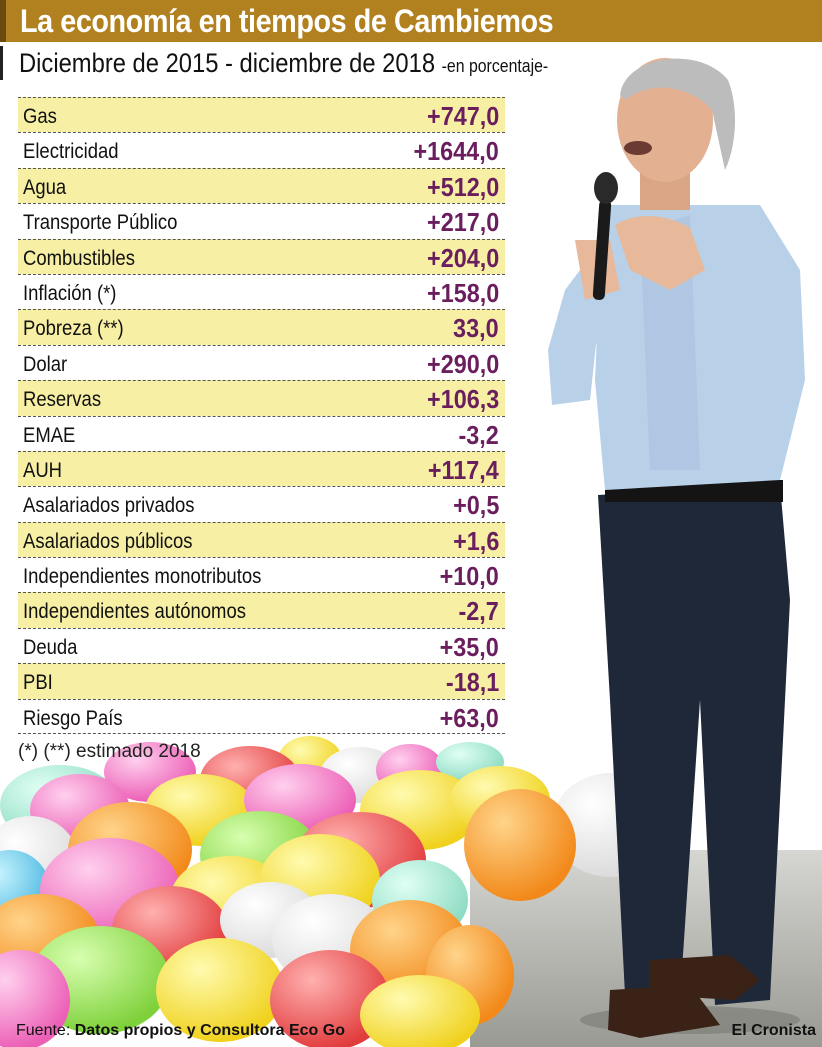 The image size is (822, 1047). I want to click on table-row: Asalariados privados +0,5, so click(261, 503).